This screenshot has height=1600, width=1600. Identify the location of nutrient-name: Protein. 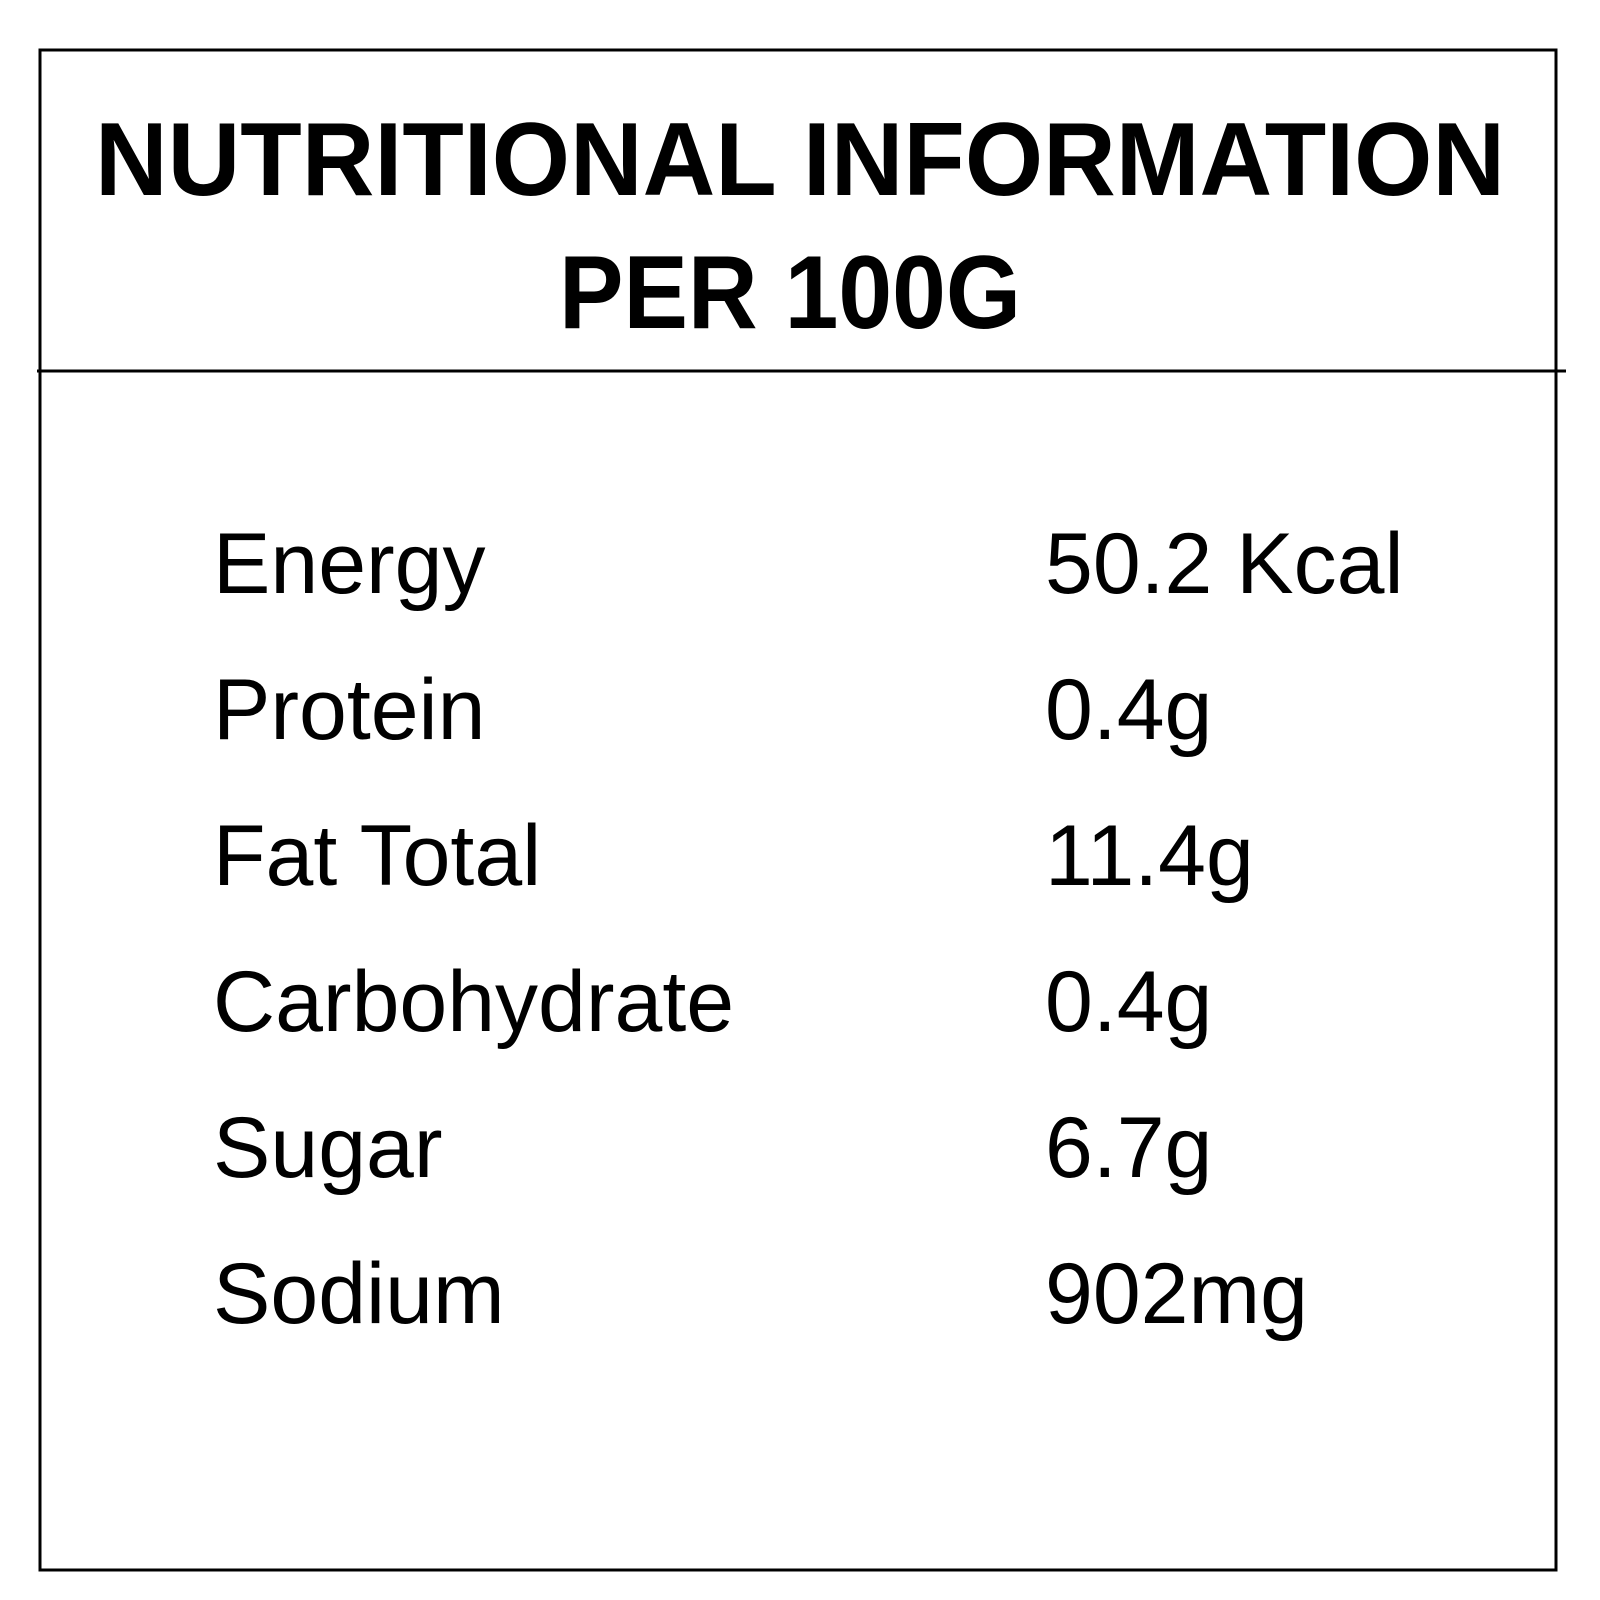
(349, 710).